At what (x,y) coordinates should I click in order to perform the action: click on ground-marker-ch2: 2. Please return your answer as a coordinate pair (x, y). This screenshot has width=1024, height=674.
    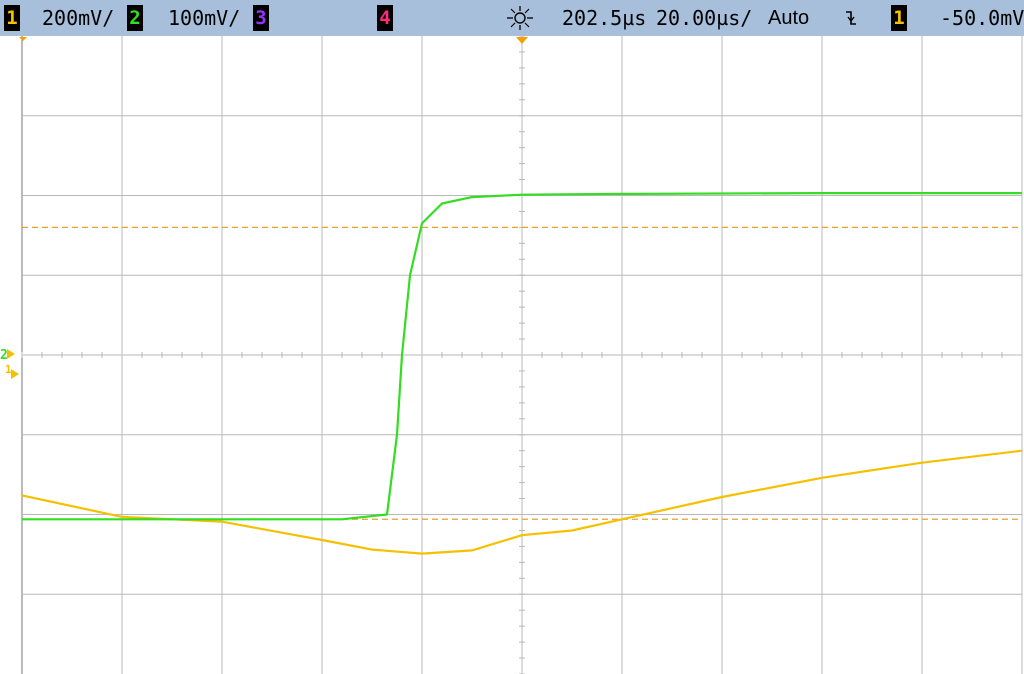
    Looking at the image, I should click on (7, 355).